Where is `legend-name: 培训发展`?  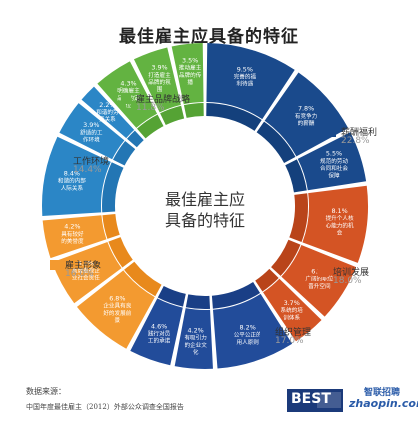 legend-name: 培训发展 is located at coordinates (351, 273).